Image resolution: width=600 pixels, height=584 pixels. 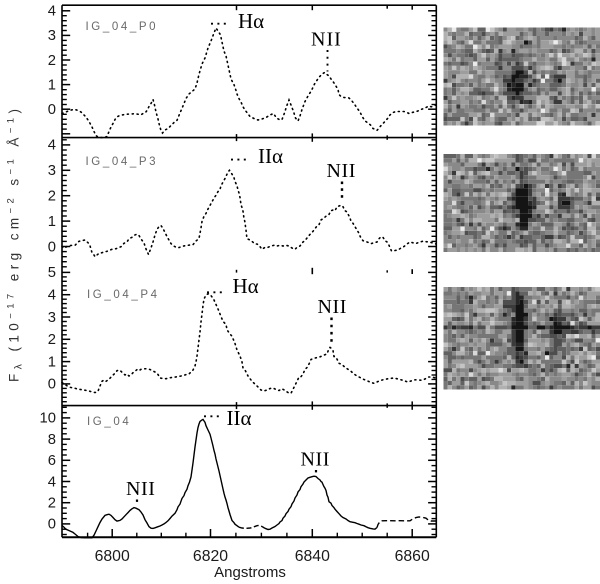 What do you see at coordinates (112, 556) in the screenshot?
I see `svg-text: 6800` at bounding box center [112, 556].